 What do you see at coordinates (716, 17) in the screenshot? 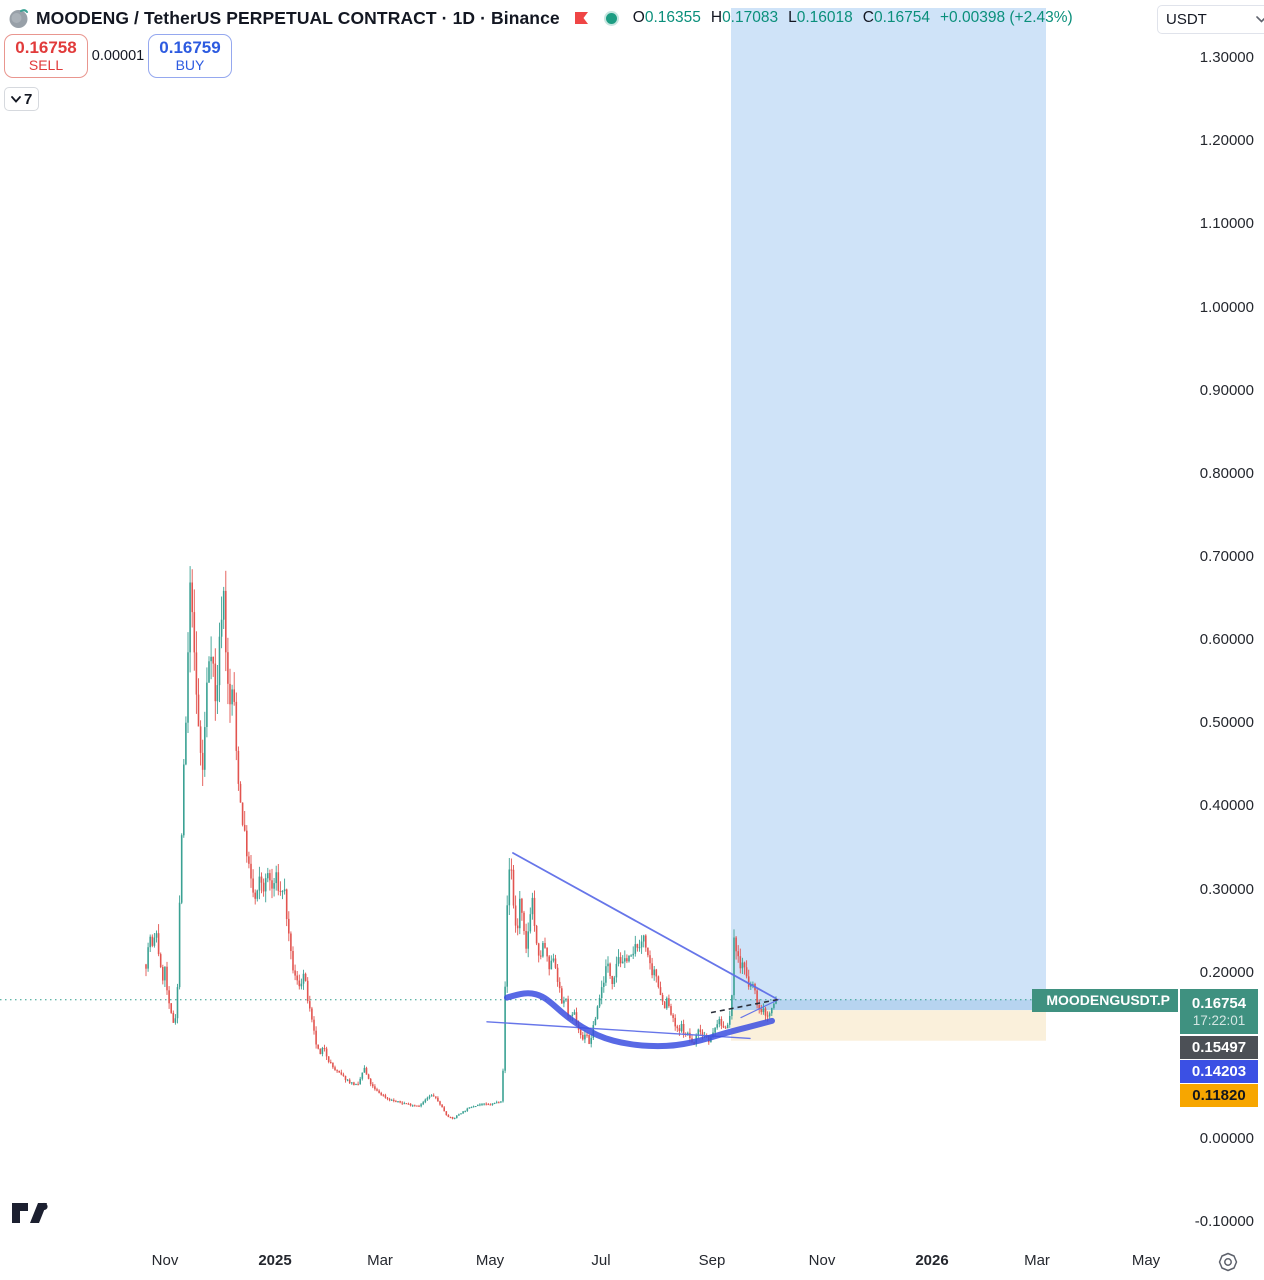
I see `high-label: H` at bounding box center [716, 17].